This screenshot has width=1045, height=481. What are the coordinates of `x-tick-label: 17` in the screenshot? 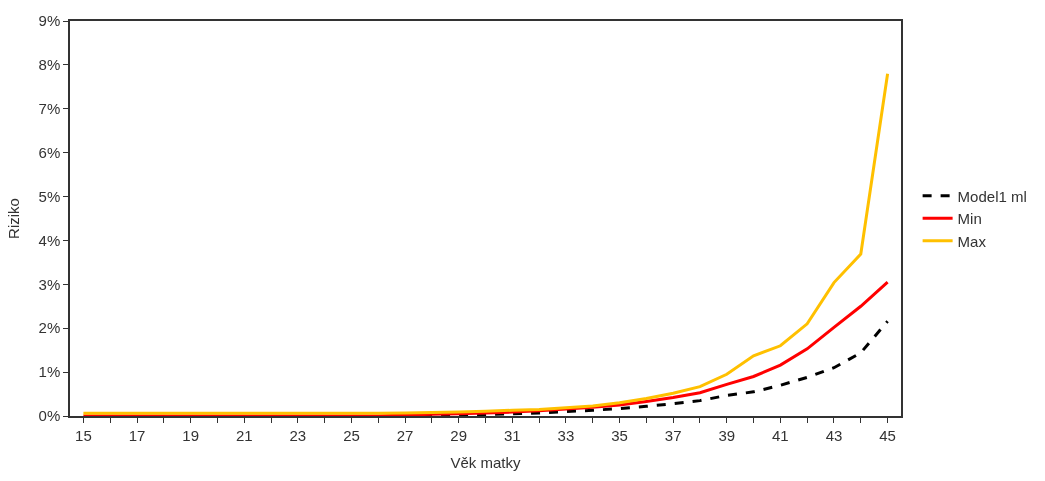 It's located at (137, 435).